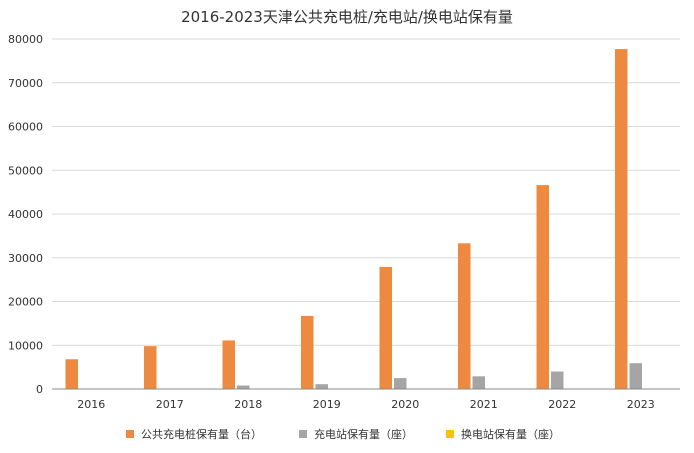 The width and height of the screenshot is (694, 453). I want to click on y-tick-label: 30000, so click(25, 258).